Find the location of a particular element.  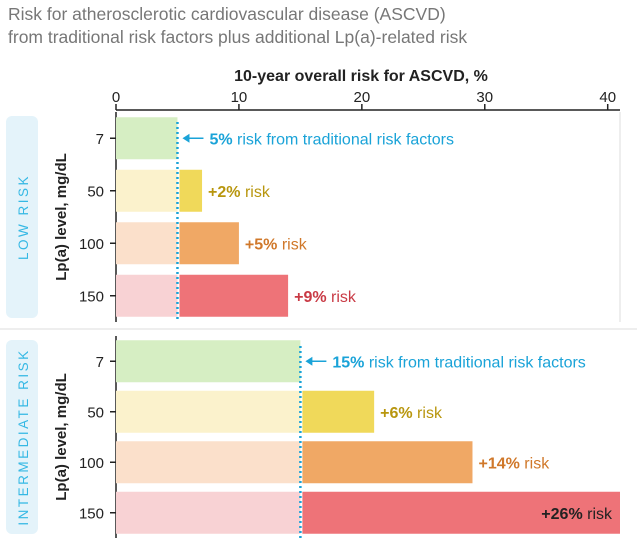

x-tick-label: 20 is located at coordinates (362, 97).